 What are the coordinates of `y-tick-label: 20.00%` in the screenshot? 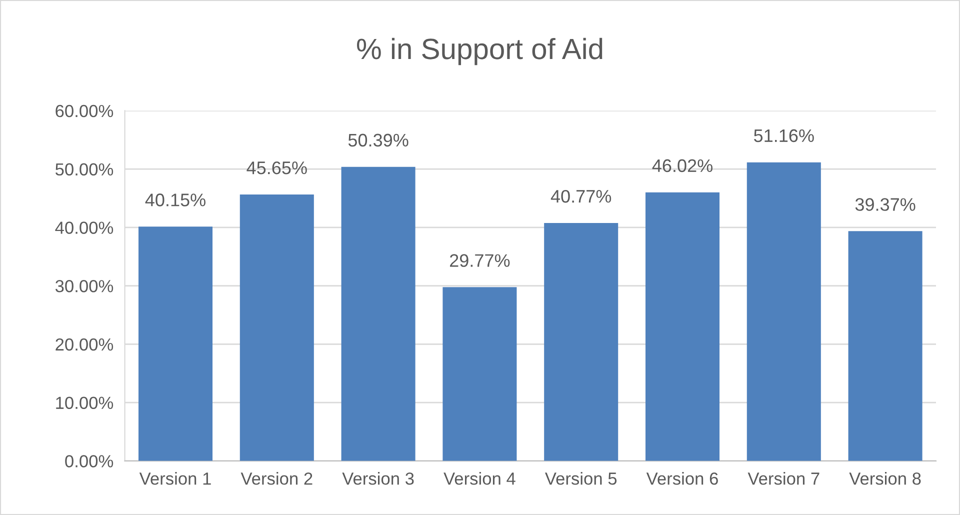 It's located at (85, 344).